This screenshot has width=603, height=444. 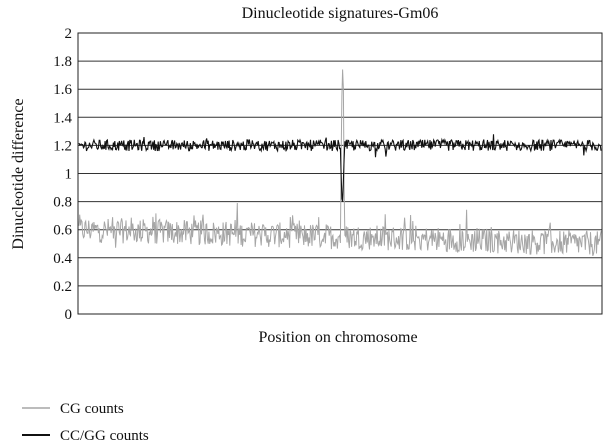 What do you see at coordinates (62, 118) in the screenshot?
I see `y-tick-label: 1.4` at bounding box center [62, 118].